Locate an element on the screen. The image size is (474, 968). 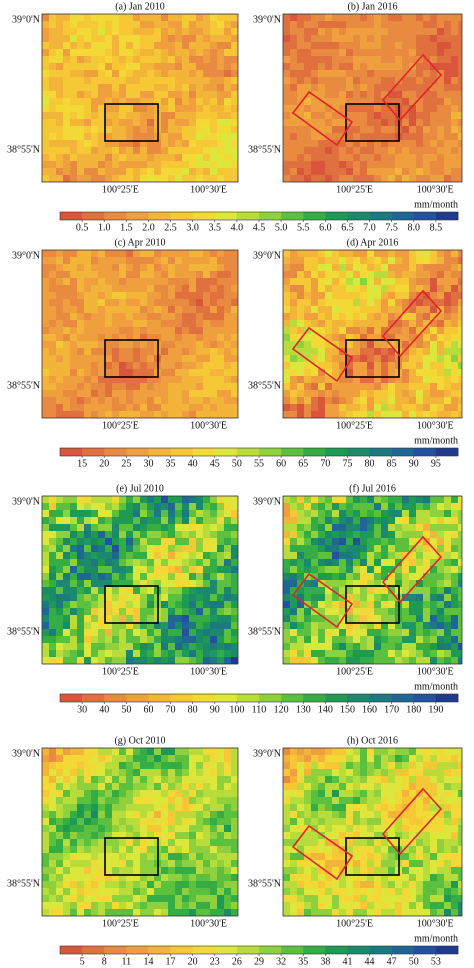
colorbar-bin is located at coordinates (159, 698).